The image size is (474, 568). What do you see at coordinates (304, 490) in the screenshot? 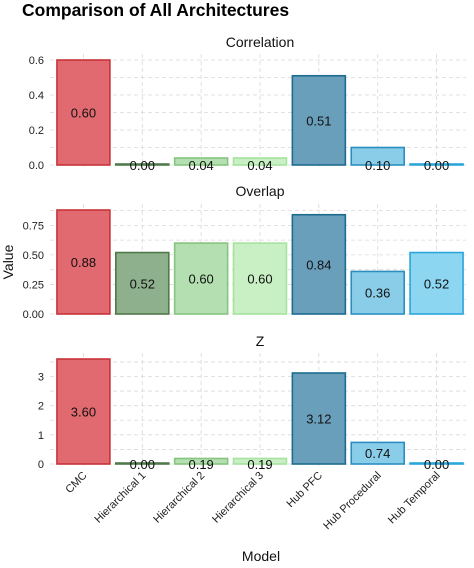
I see `x-category-label: Hub PFC` at bounding box center [304, 490].